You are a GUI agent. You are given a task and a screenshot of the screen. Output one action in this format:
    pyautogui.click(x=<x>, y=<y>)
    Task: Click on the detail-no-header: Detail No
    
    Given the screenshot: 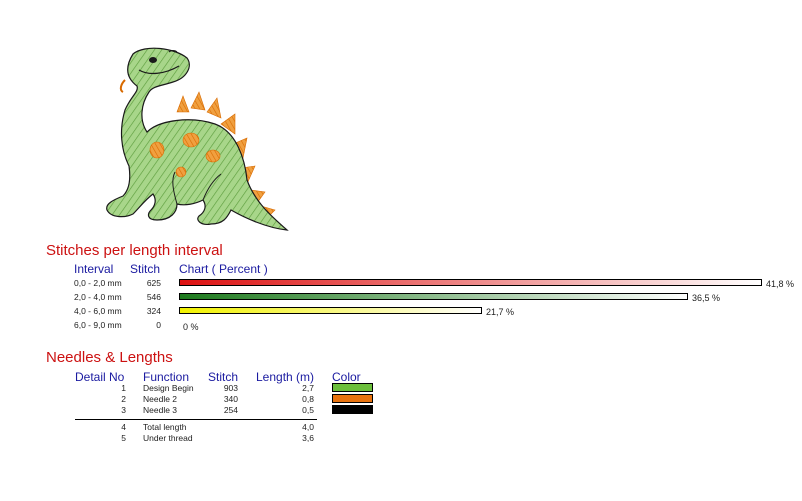 What is the action you would take?
    pyautogui.click(x=100, y=377)
    